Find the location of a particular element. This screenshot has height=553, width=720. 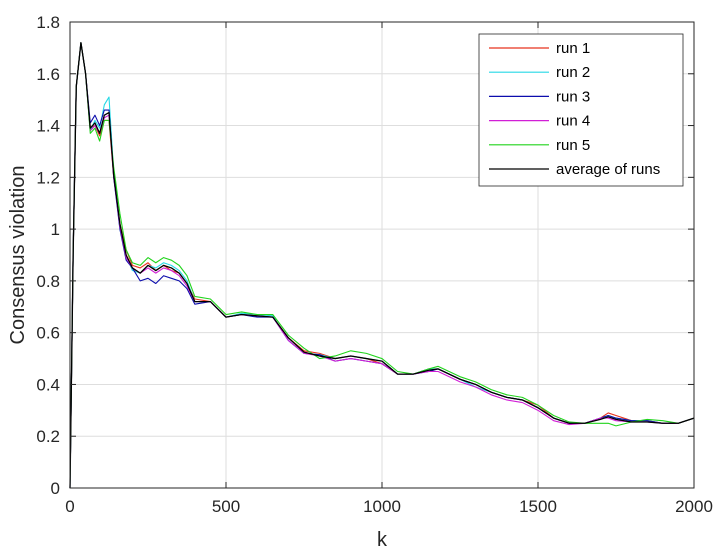

legend-label: run 2 is located at coordinates (573, 72).